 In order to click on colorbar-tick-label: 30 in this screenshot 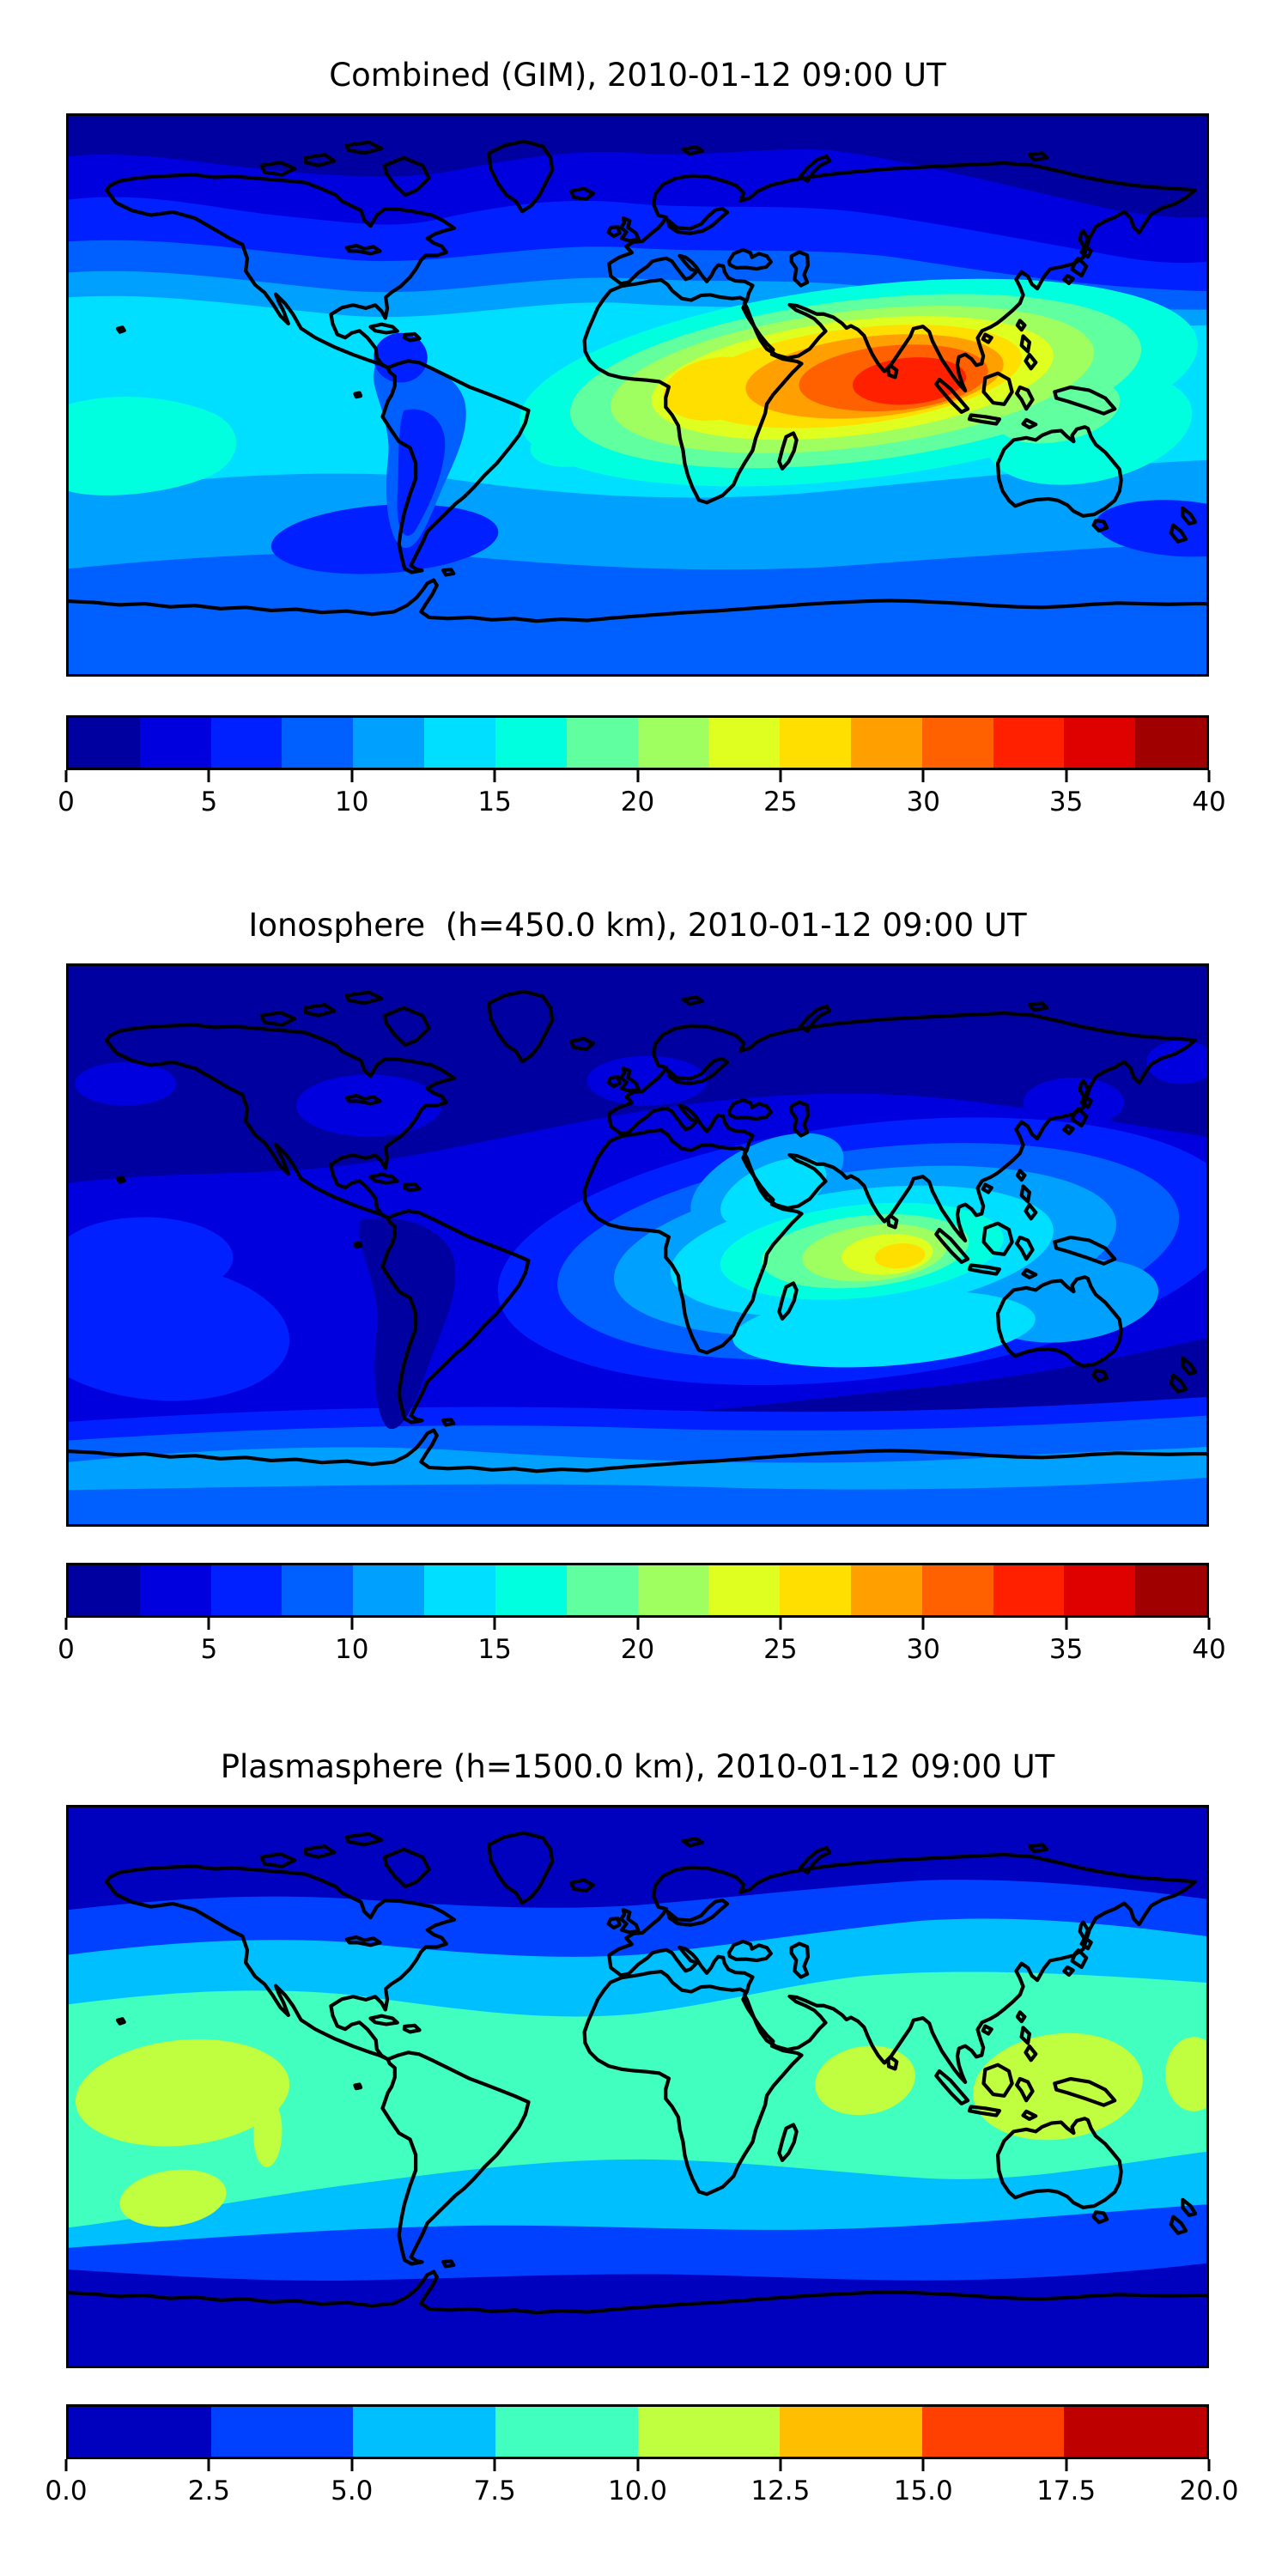, I will do `click(923, 802)`.